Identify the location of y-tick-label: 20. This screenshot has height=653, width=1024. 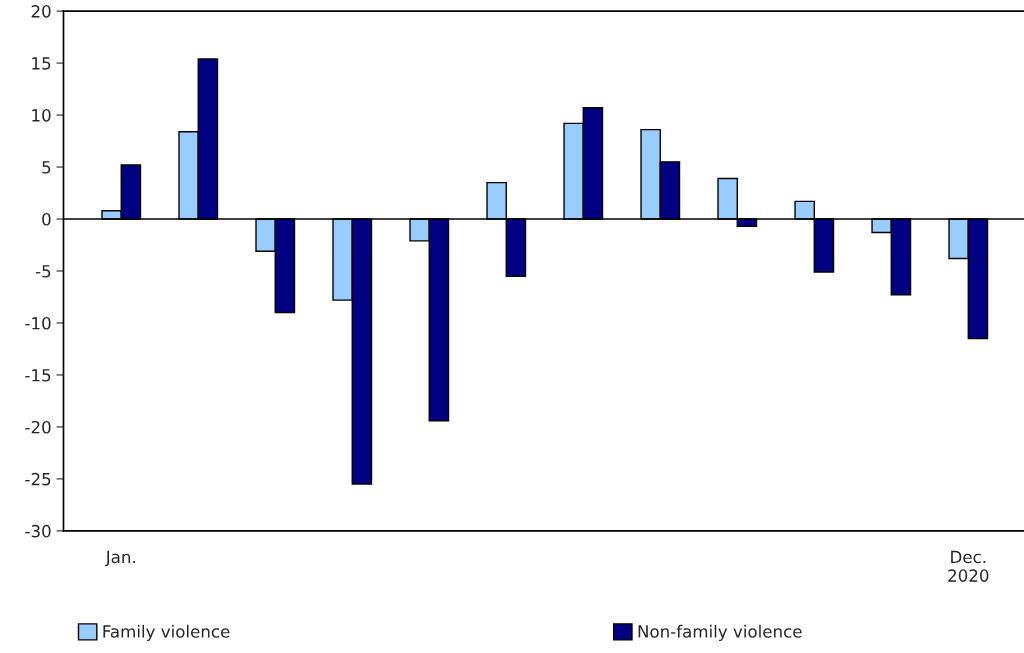
(41, 11).